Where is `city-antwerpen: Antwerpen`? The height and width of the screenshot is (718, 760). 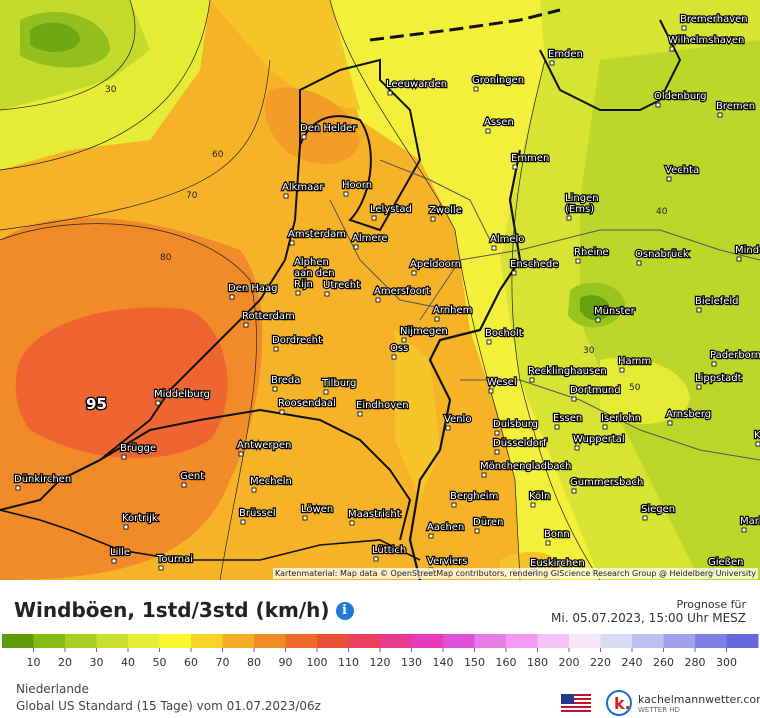
city-antwerpen: Antwerpen is located at coordinates (264, 448).